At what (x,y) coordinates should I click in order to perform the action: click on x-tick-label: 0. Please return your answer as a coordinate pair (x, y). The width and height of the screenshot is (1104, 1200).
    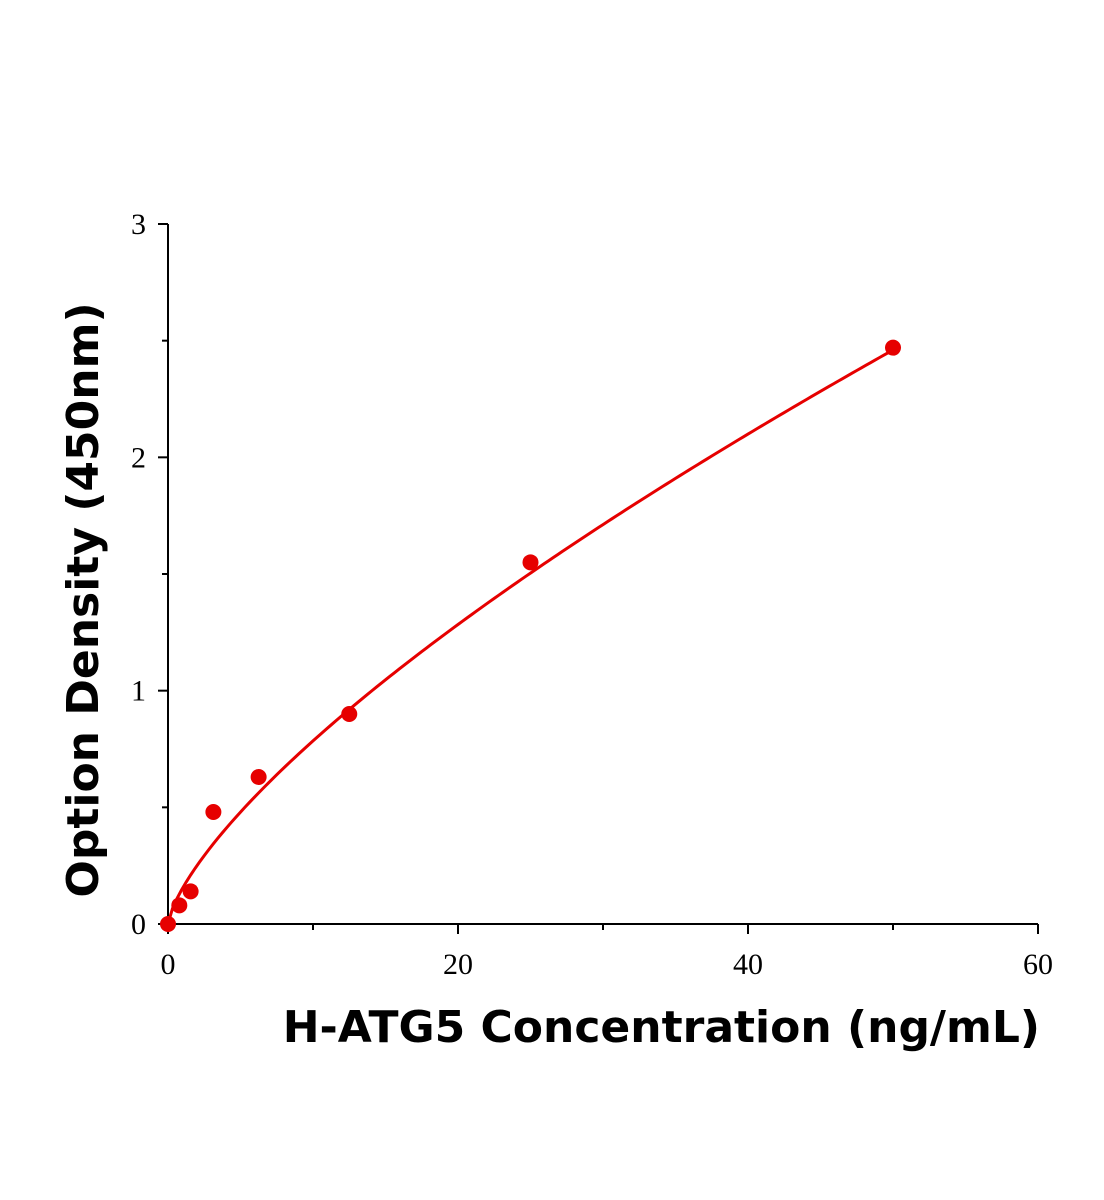
    Looking at the image, I should click on (168, 964).